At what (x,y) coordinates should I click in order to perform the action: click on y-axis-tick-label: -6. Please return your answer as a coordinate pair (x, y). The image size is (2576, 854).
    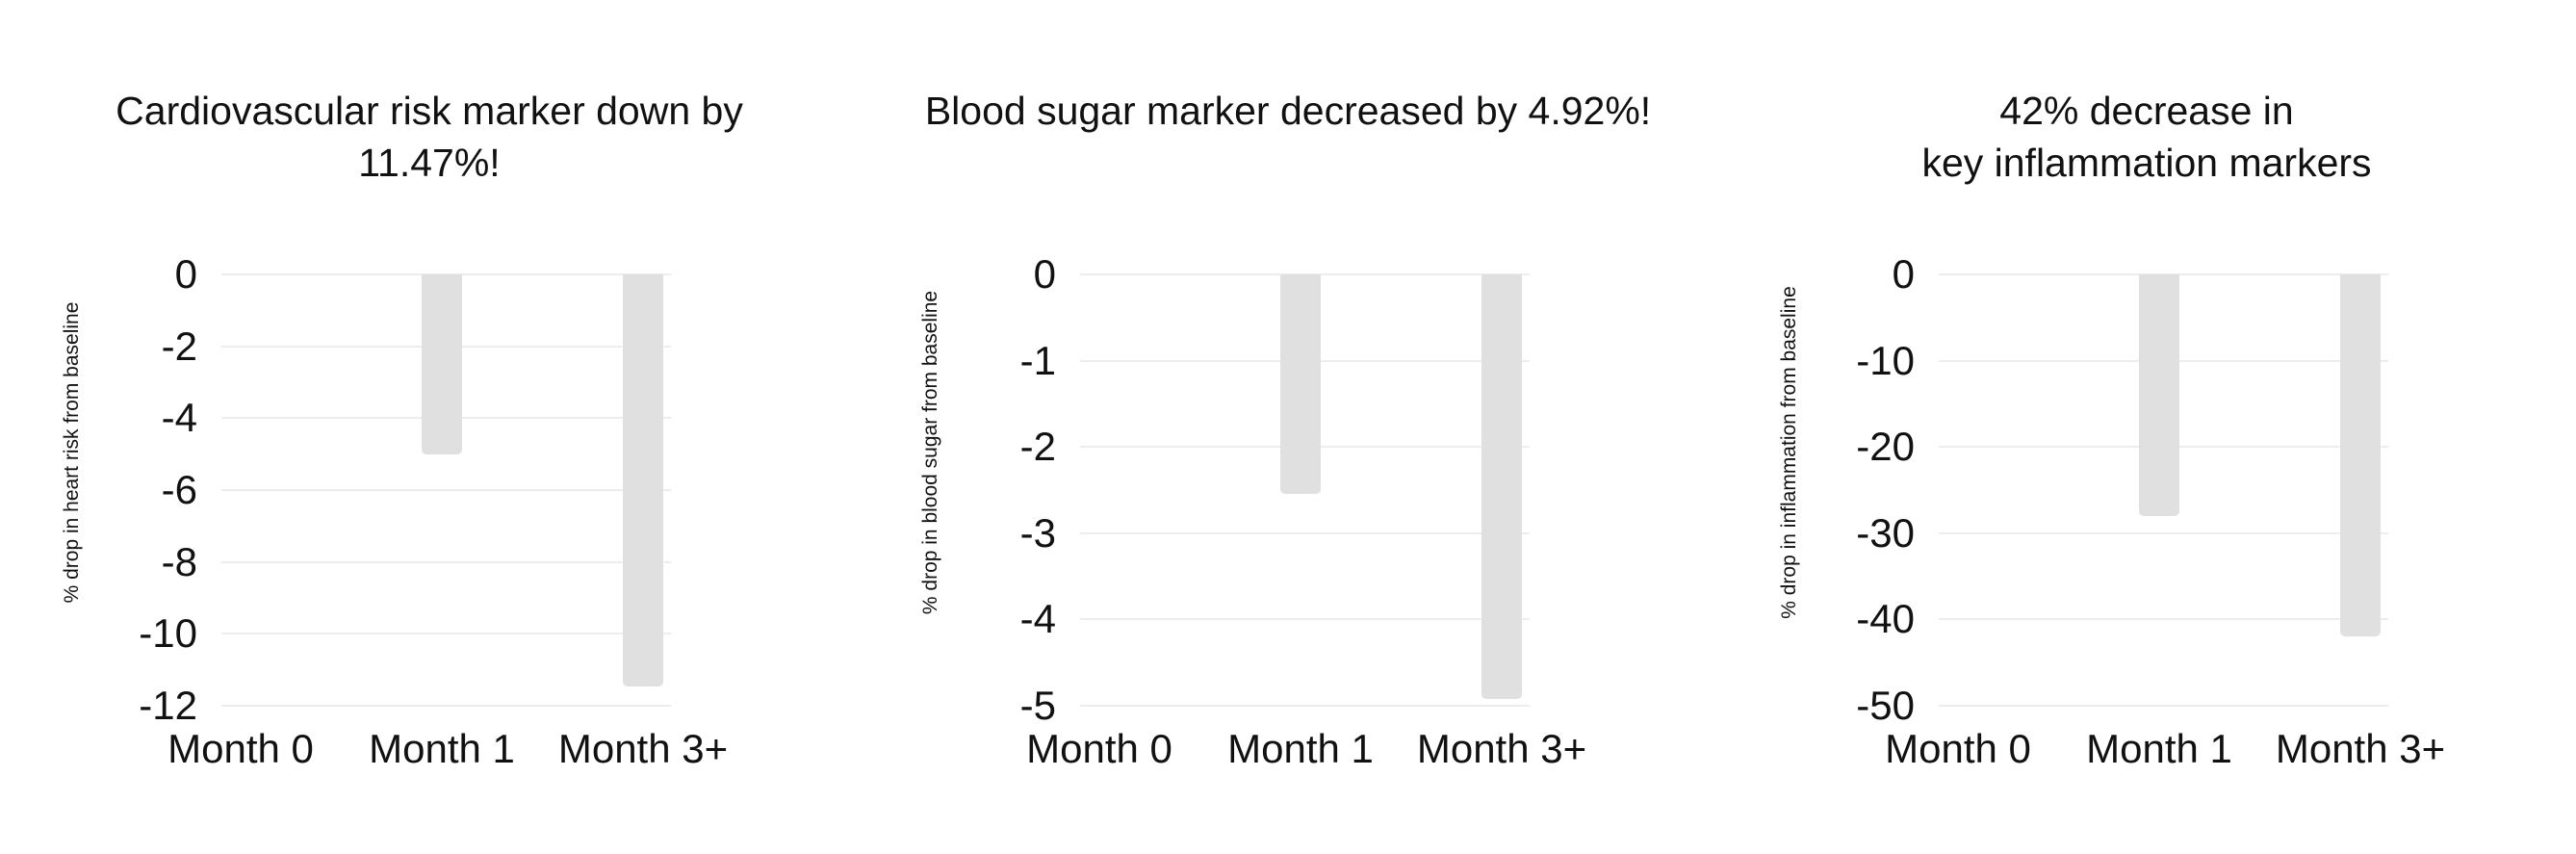
    Looking at the image, I should click on (179, 489).